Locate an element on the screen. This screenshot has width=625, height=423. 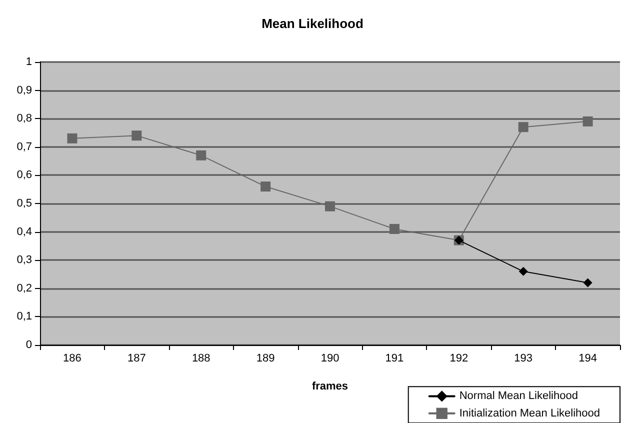
y-tick-label: 1 is located at coordinates (29, 62).